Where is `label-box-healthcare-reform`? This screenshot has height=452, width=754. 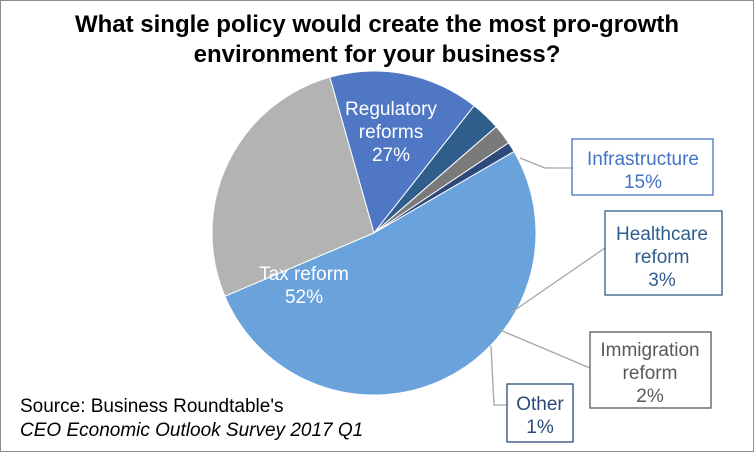
label-box-healthcare-reform is located at coordinates (663, 253).